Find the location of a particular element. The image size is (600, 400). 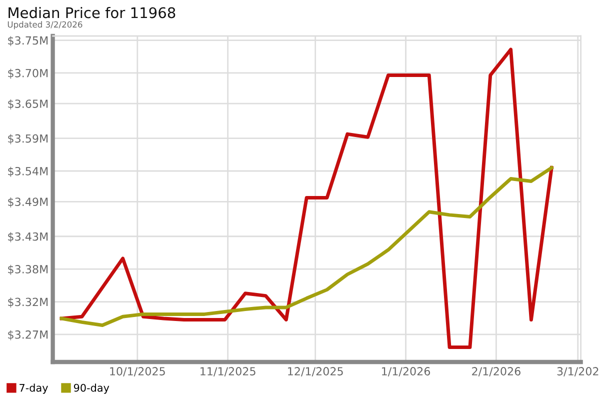

x-tick-label: 3/1/202 is located at coordinates (577, 371).